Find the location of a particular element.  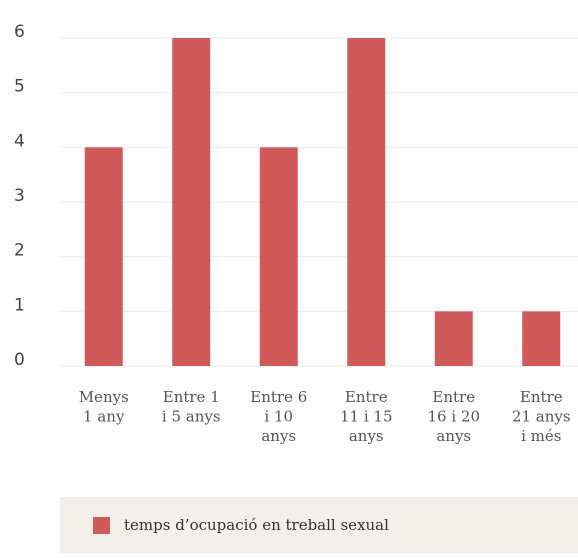

x-tick-label: Entre 11 i 15 anys is located at coordinates (366, 416).